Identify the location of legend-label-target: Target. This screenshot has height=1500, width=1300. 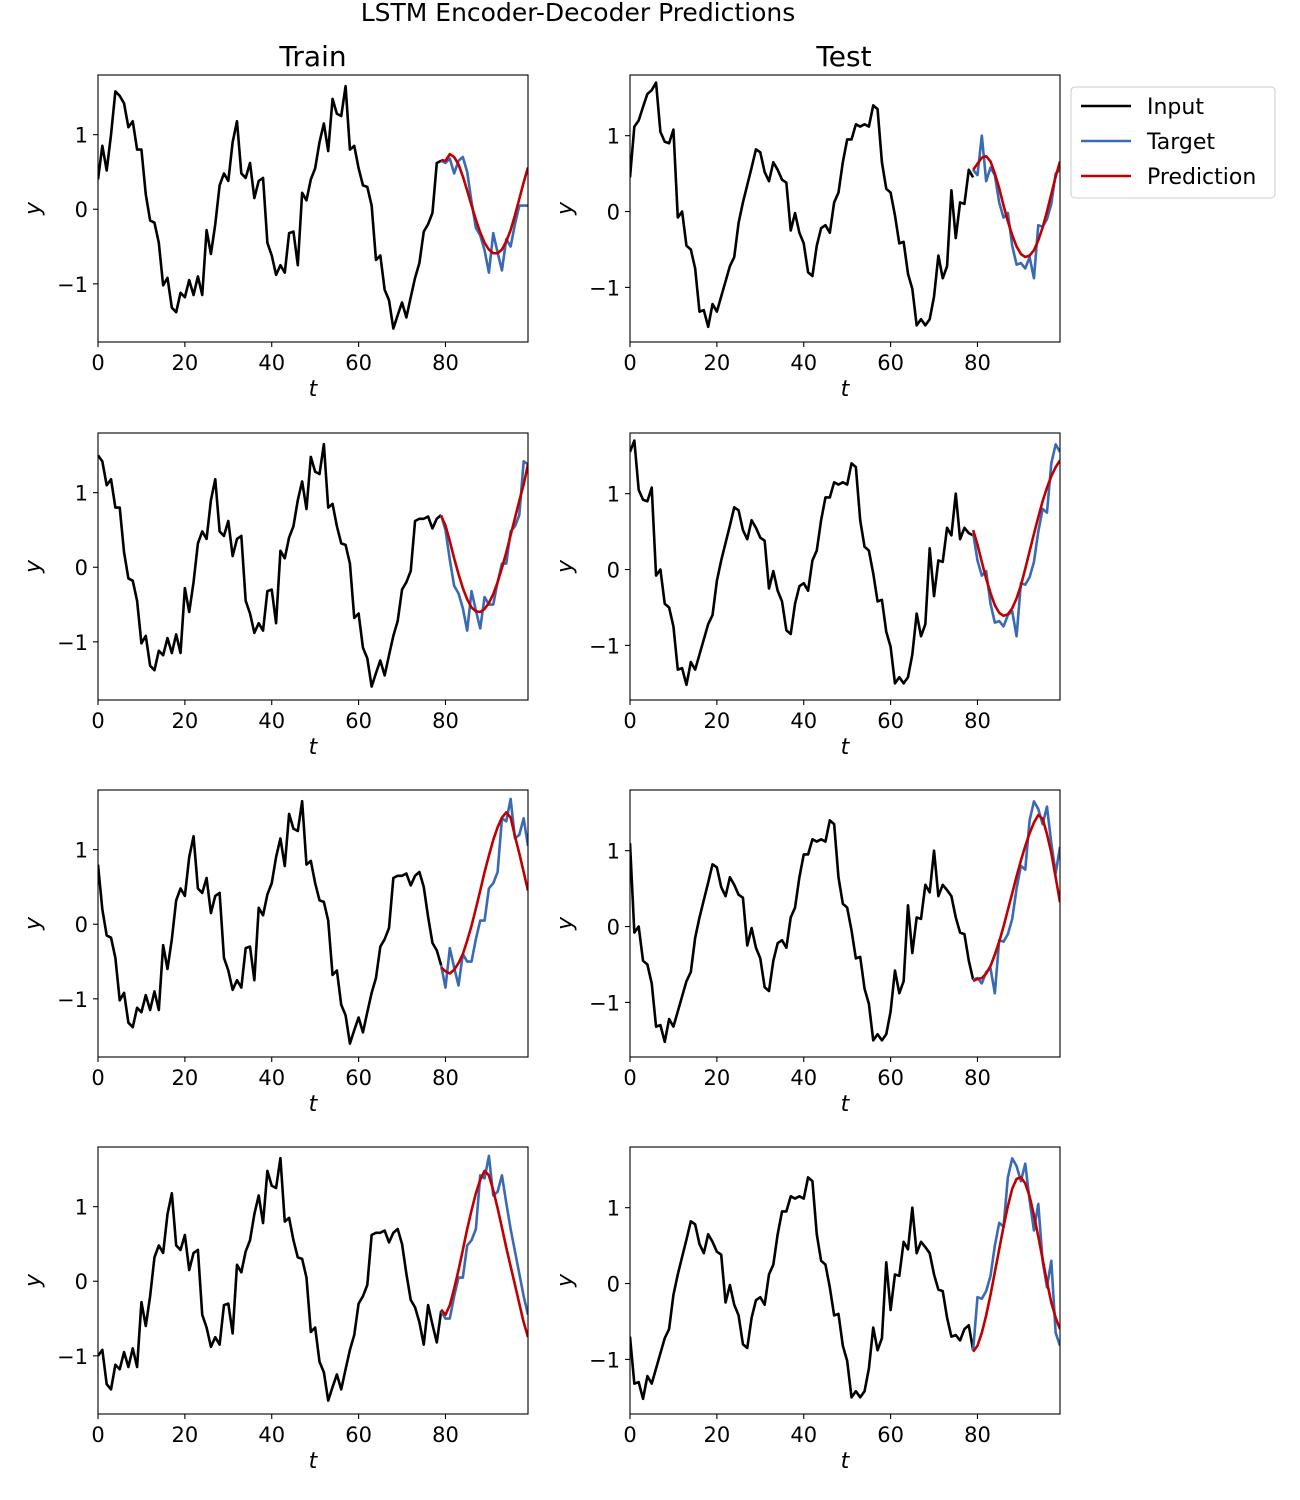
(1180, 142).